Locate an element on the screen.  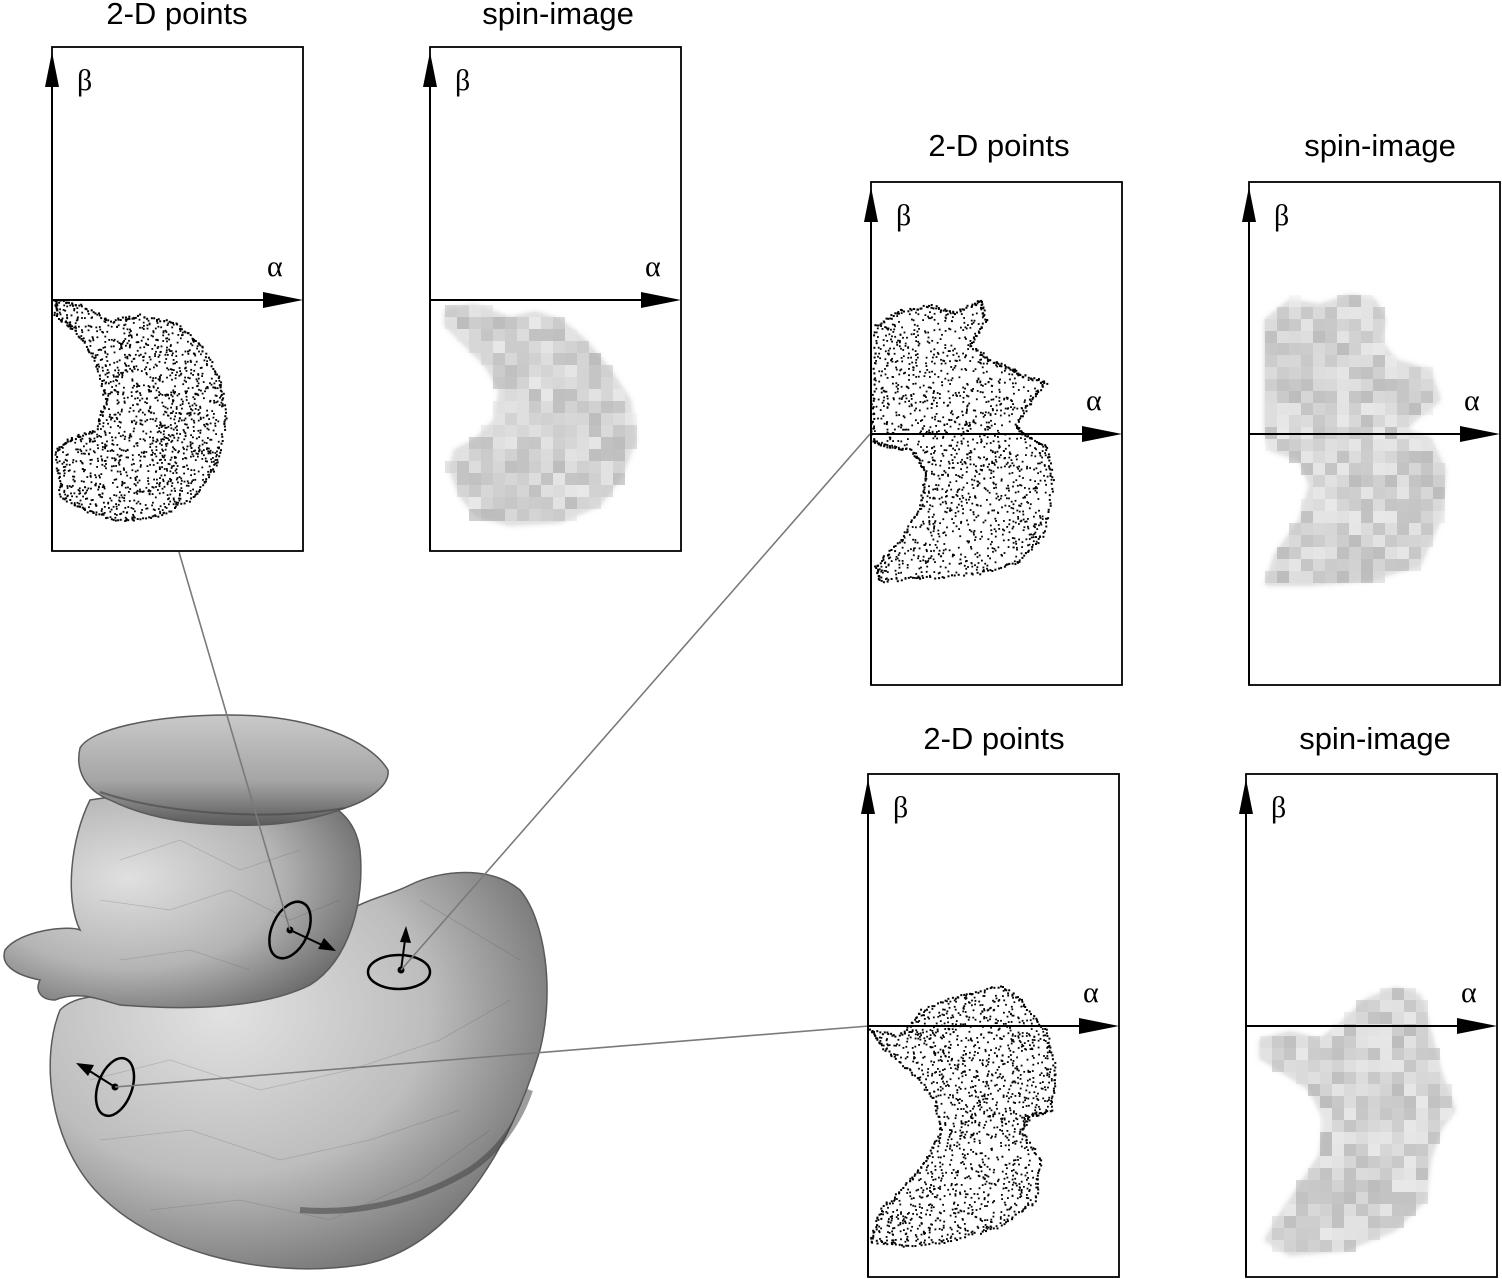
panel-title-spin-2: spin-image is located at coordinates (1380, 145).